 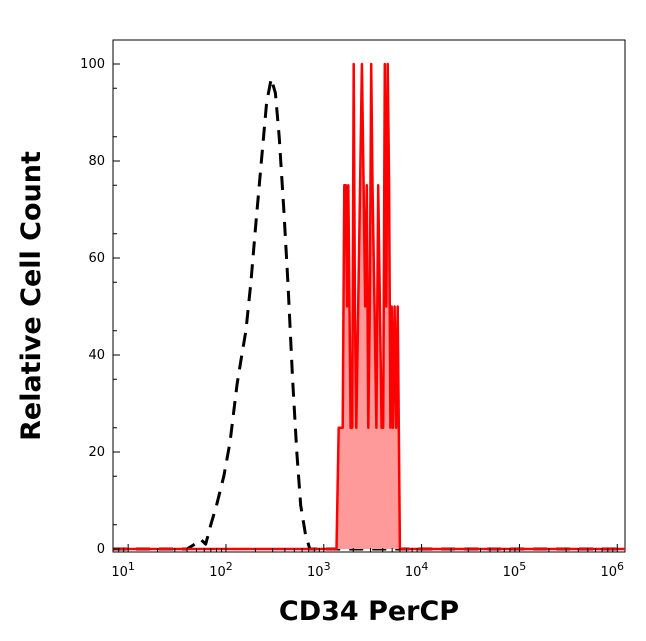 I want to click on y-tick-label: 80, so click(x=96, y=161).